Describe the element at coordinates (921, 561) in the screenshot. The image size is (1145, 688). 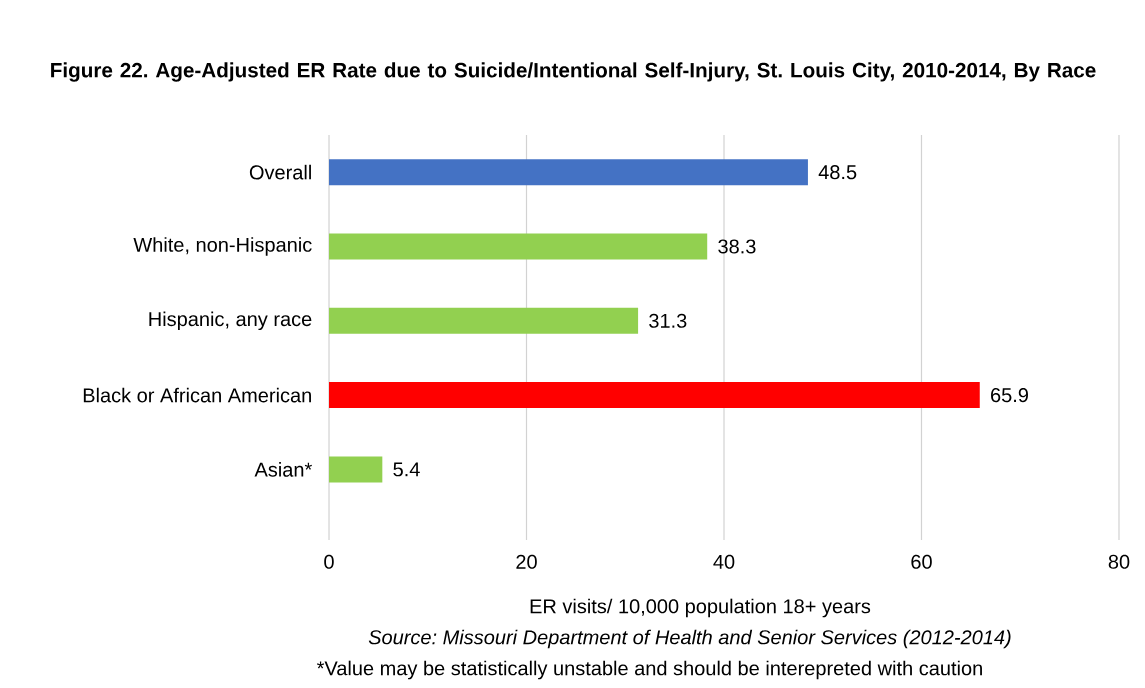
I see `x-tick-label: 60` at that location.